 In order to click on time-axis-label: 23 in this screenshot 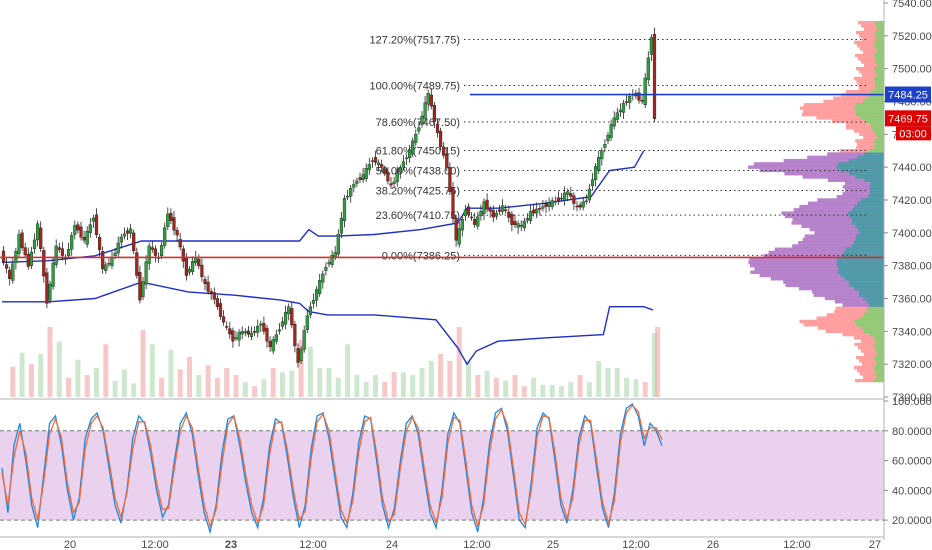, I will do `click(231, 544)`.